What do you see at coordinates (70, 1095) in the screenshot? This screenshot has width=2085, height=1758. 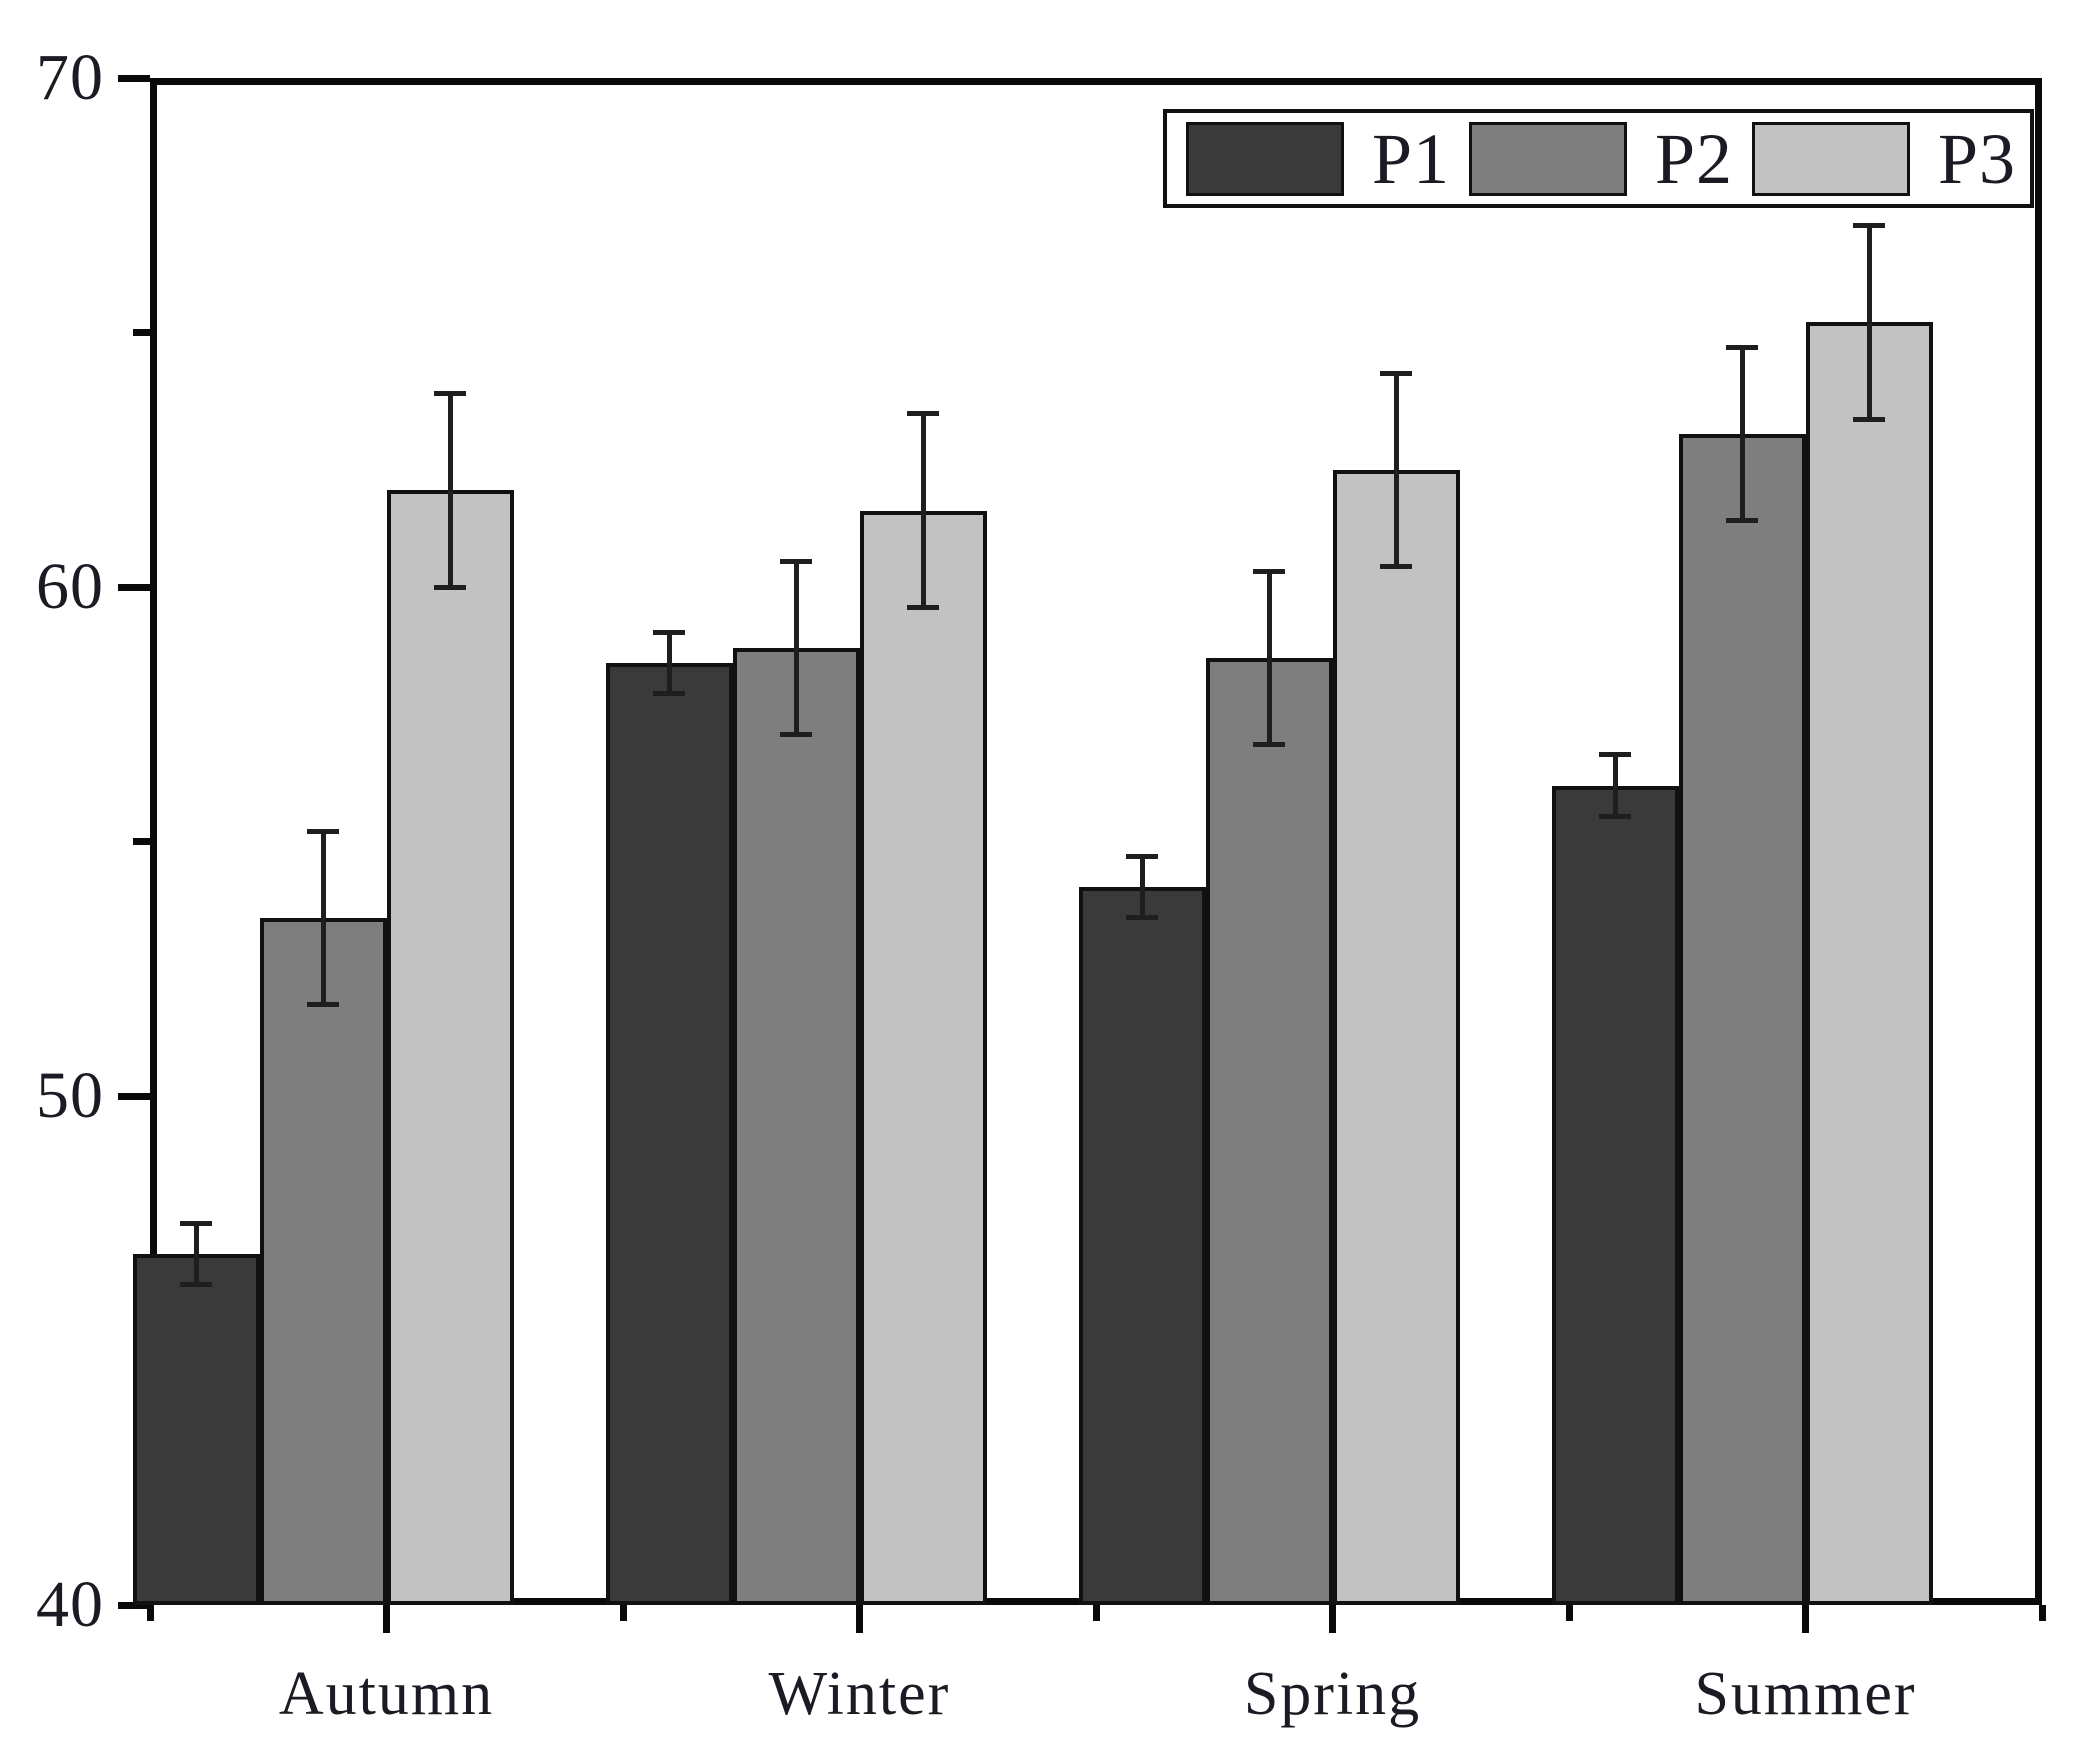 I see `y-axis-tick-label: 50` at bounding box center [70, 1095].